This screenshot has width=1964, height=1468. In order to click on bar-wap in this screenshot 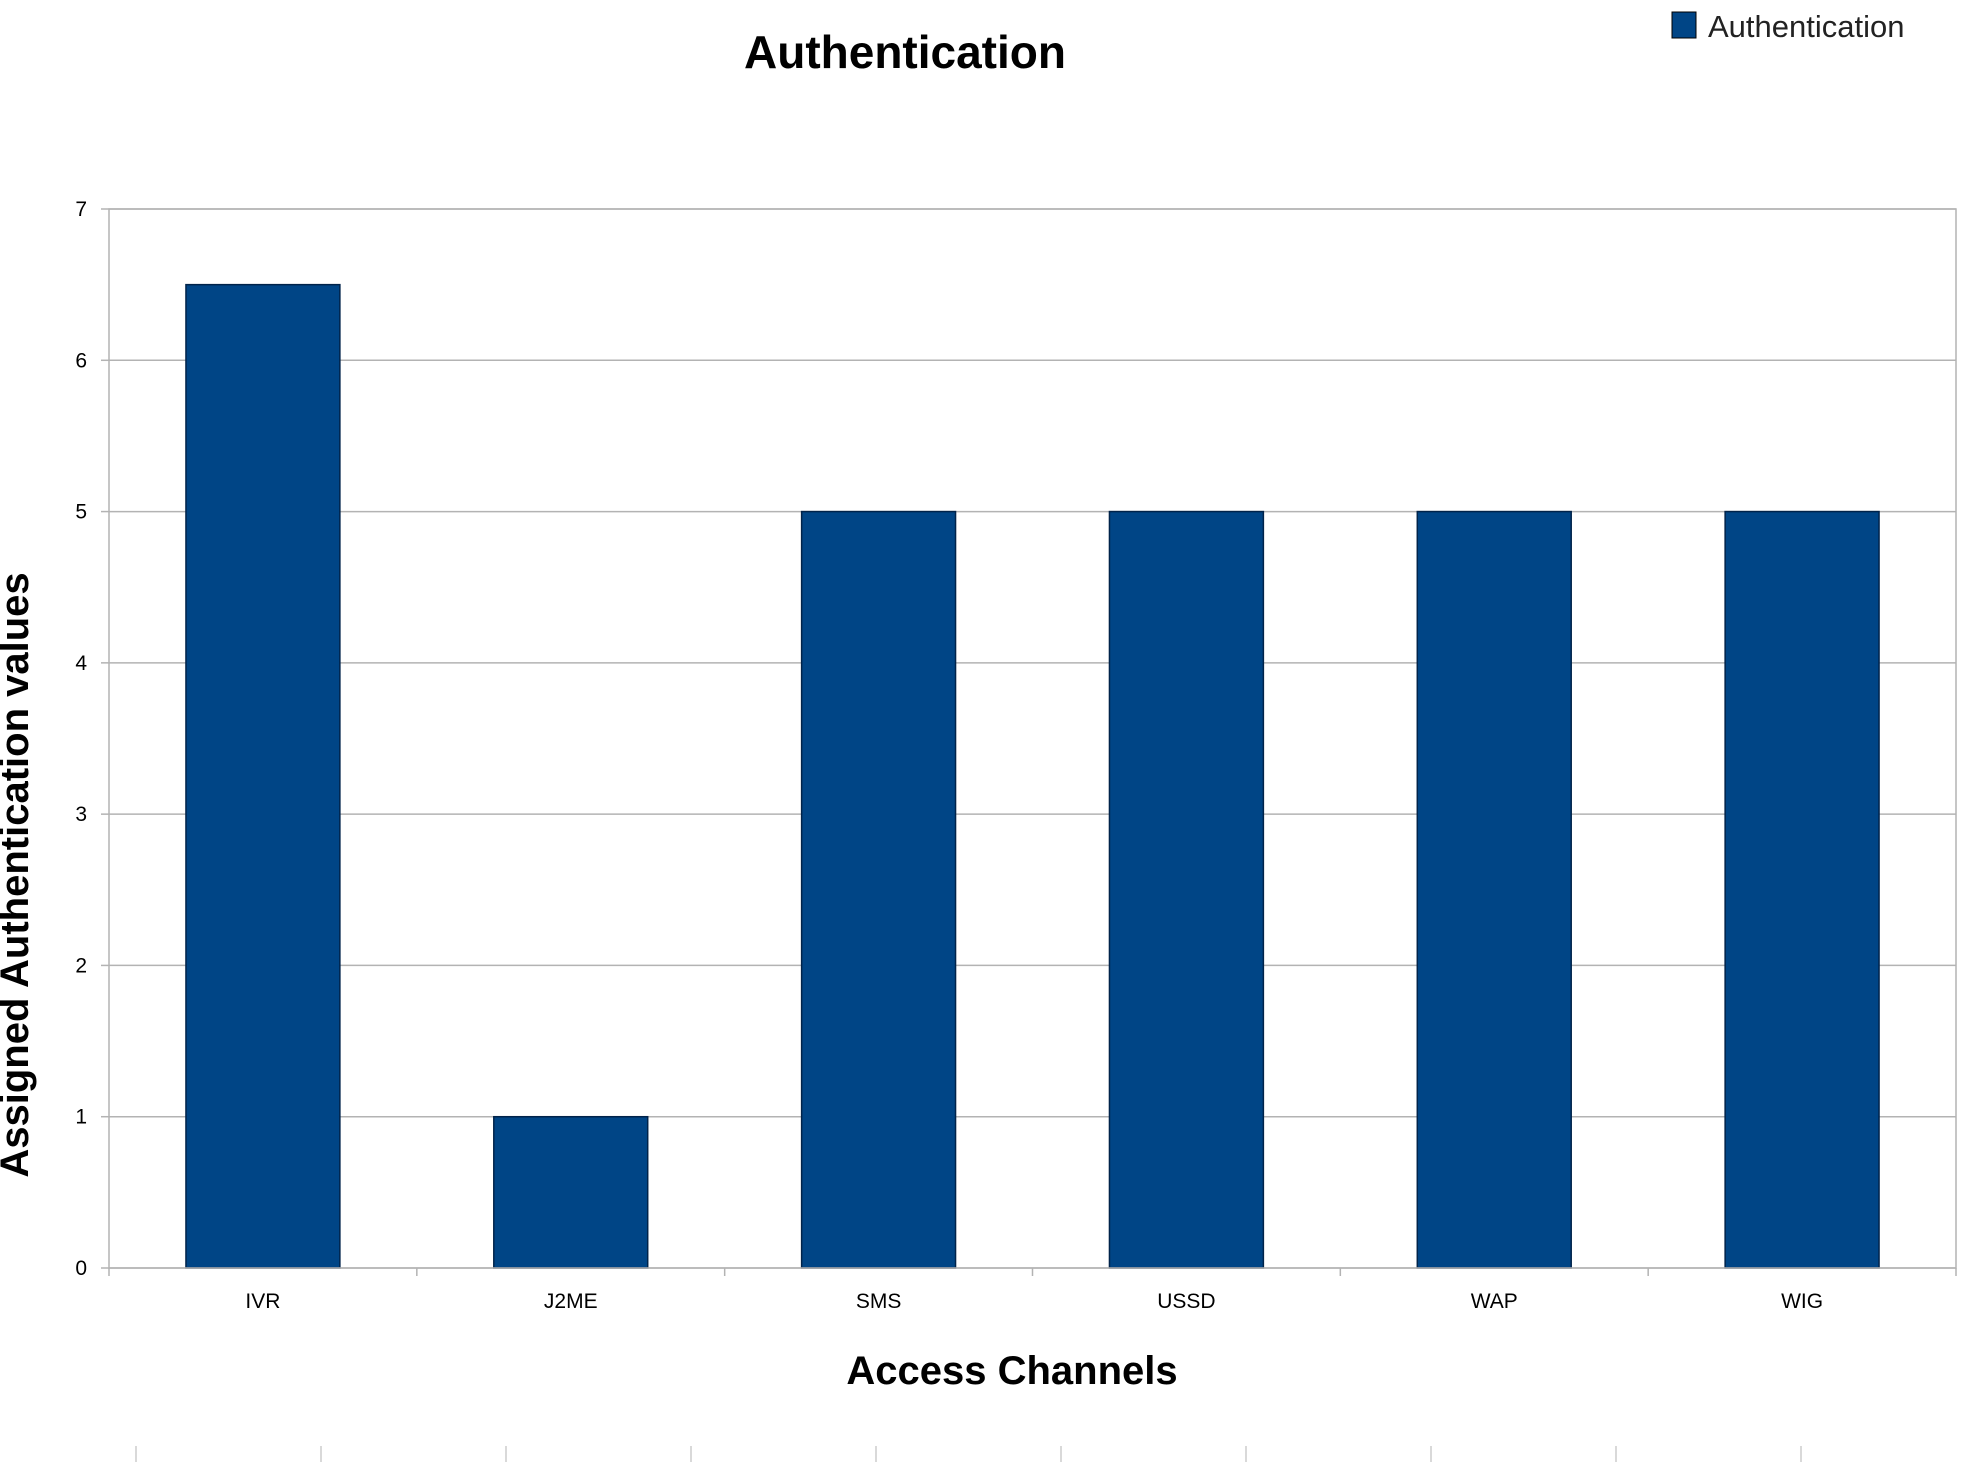, I will do `click(1494, 889)`.